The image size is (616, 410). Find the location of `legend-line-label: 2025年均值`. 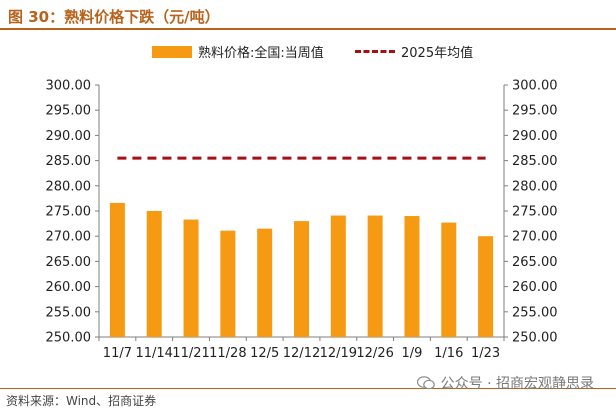

legend-line-label: 2025年均值 is located at coordinates (437, 53).